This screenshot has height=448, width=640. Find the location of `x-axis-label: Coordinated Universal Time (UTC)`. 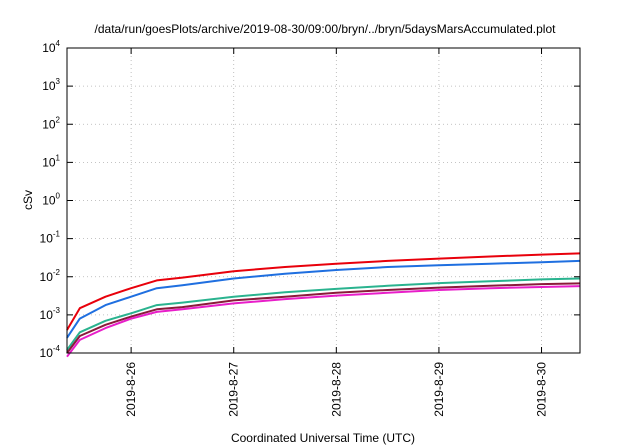

x-axis-label: Coordinated Universal Time (UTC) is located at coordinates (323, 438).